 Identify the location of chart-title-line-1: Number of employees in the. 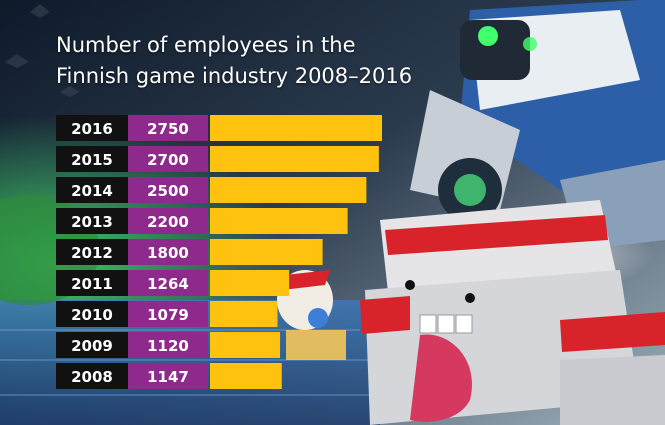
(206, 45).